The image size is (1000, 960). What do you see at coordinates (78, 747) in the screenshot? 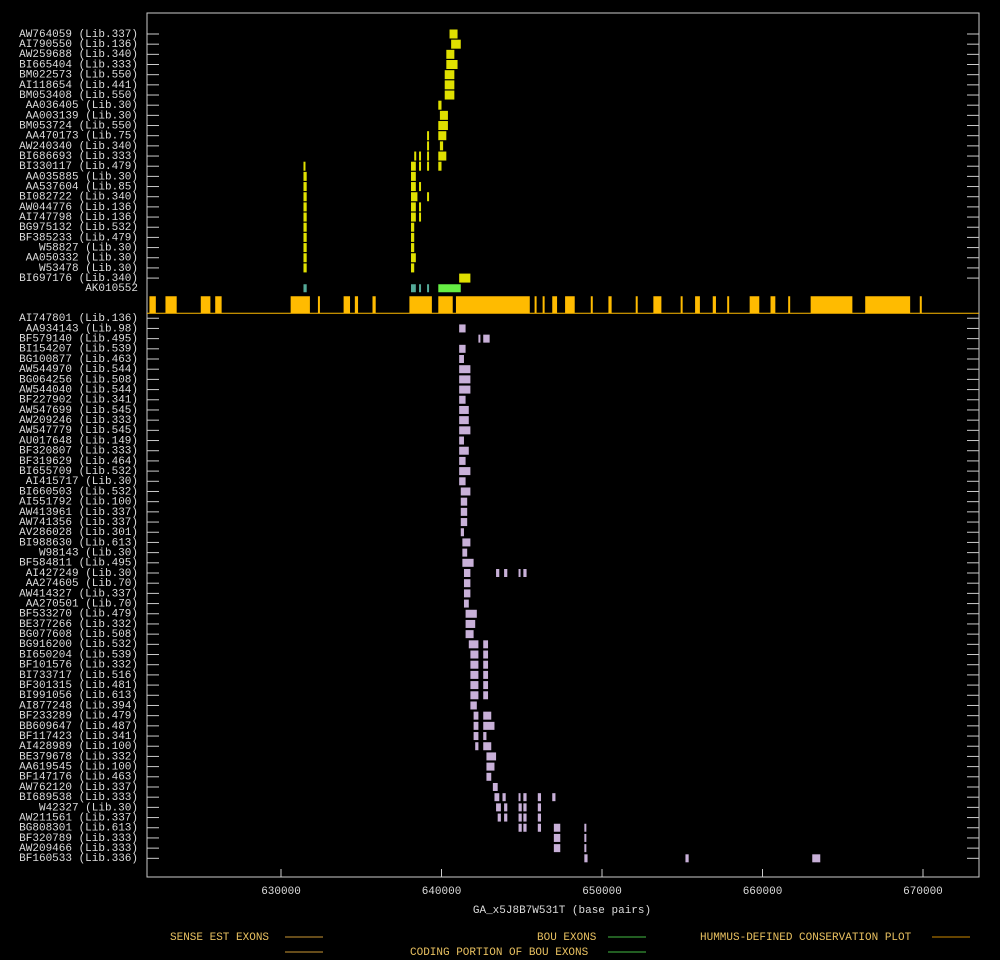
I see `row-label: AI428989 (Lib.100)` at bounding box center [78, 747].